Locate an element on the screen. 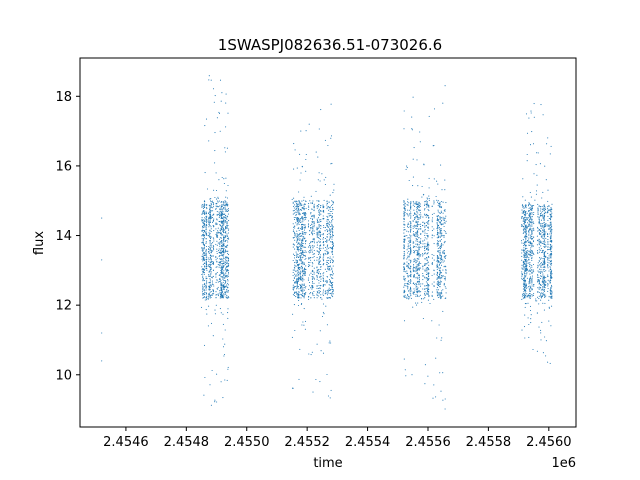  chart-title: 1SWASPJ082636.51-073026.6 is located at coordinates (330, 45).